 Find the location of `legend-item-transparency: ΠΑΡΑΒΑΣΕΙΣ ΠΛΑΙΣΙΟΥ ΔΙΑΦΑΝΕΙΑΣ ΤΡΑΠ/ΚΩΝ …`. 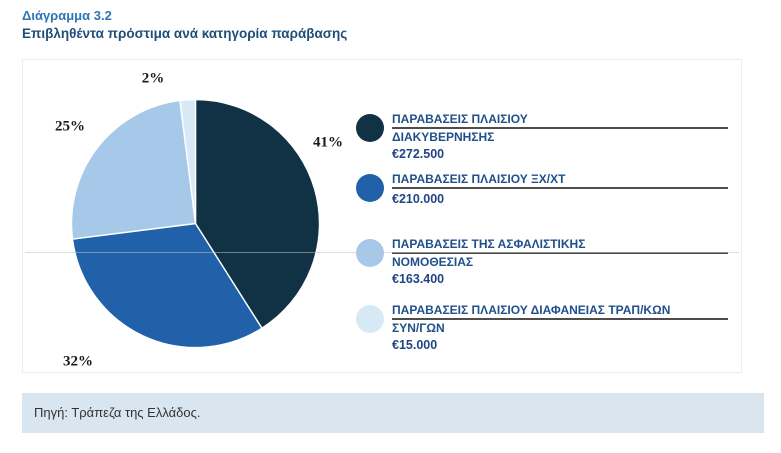

legend-item-transparency: ΠΑΡΑΒΑΣΕΙΣ ΠΛΑΙΣΙΟΥ ΔΙΑΦΑΝΕΙΑΣ ΤΡΑΠ/ΚΩΝ … is located at coordinates (553, 327).